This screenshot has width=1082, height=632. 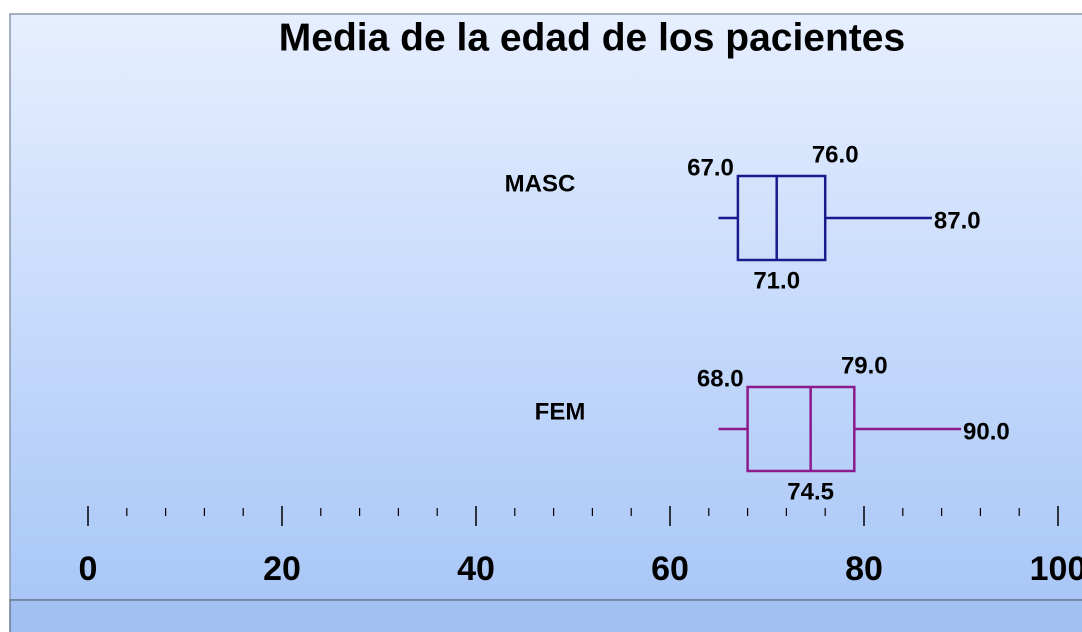 I want to click on median-label: 74.5, so click(x=810, y=491).